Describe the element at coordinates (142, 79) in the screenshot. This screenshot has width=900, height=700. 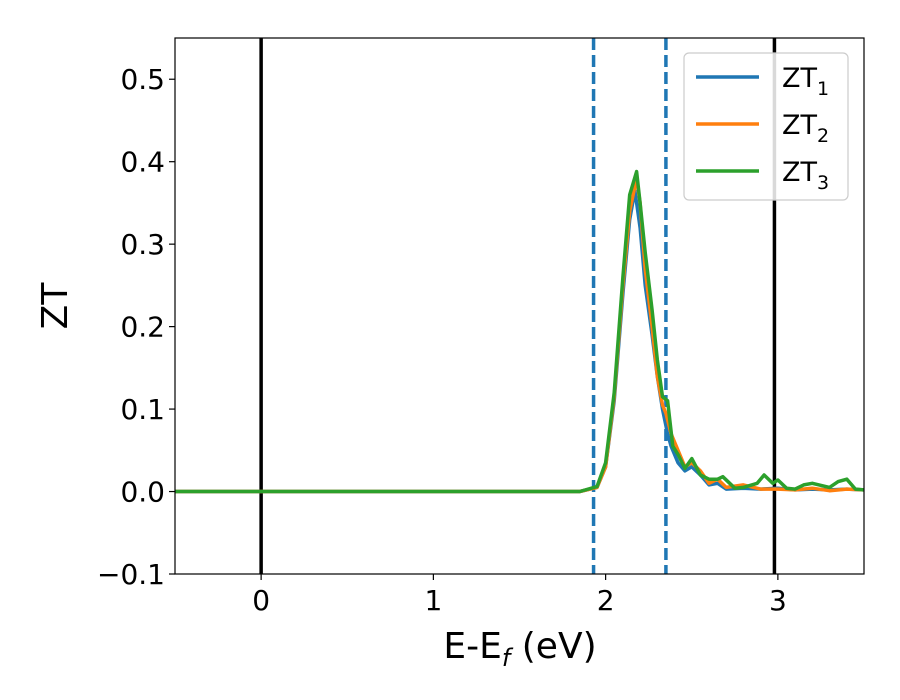
I see `y-tick-label-6: 0.5` at that location.